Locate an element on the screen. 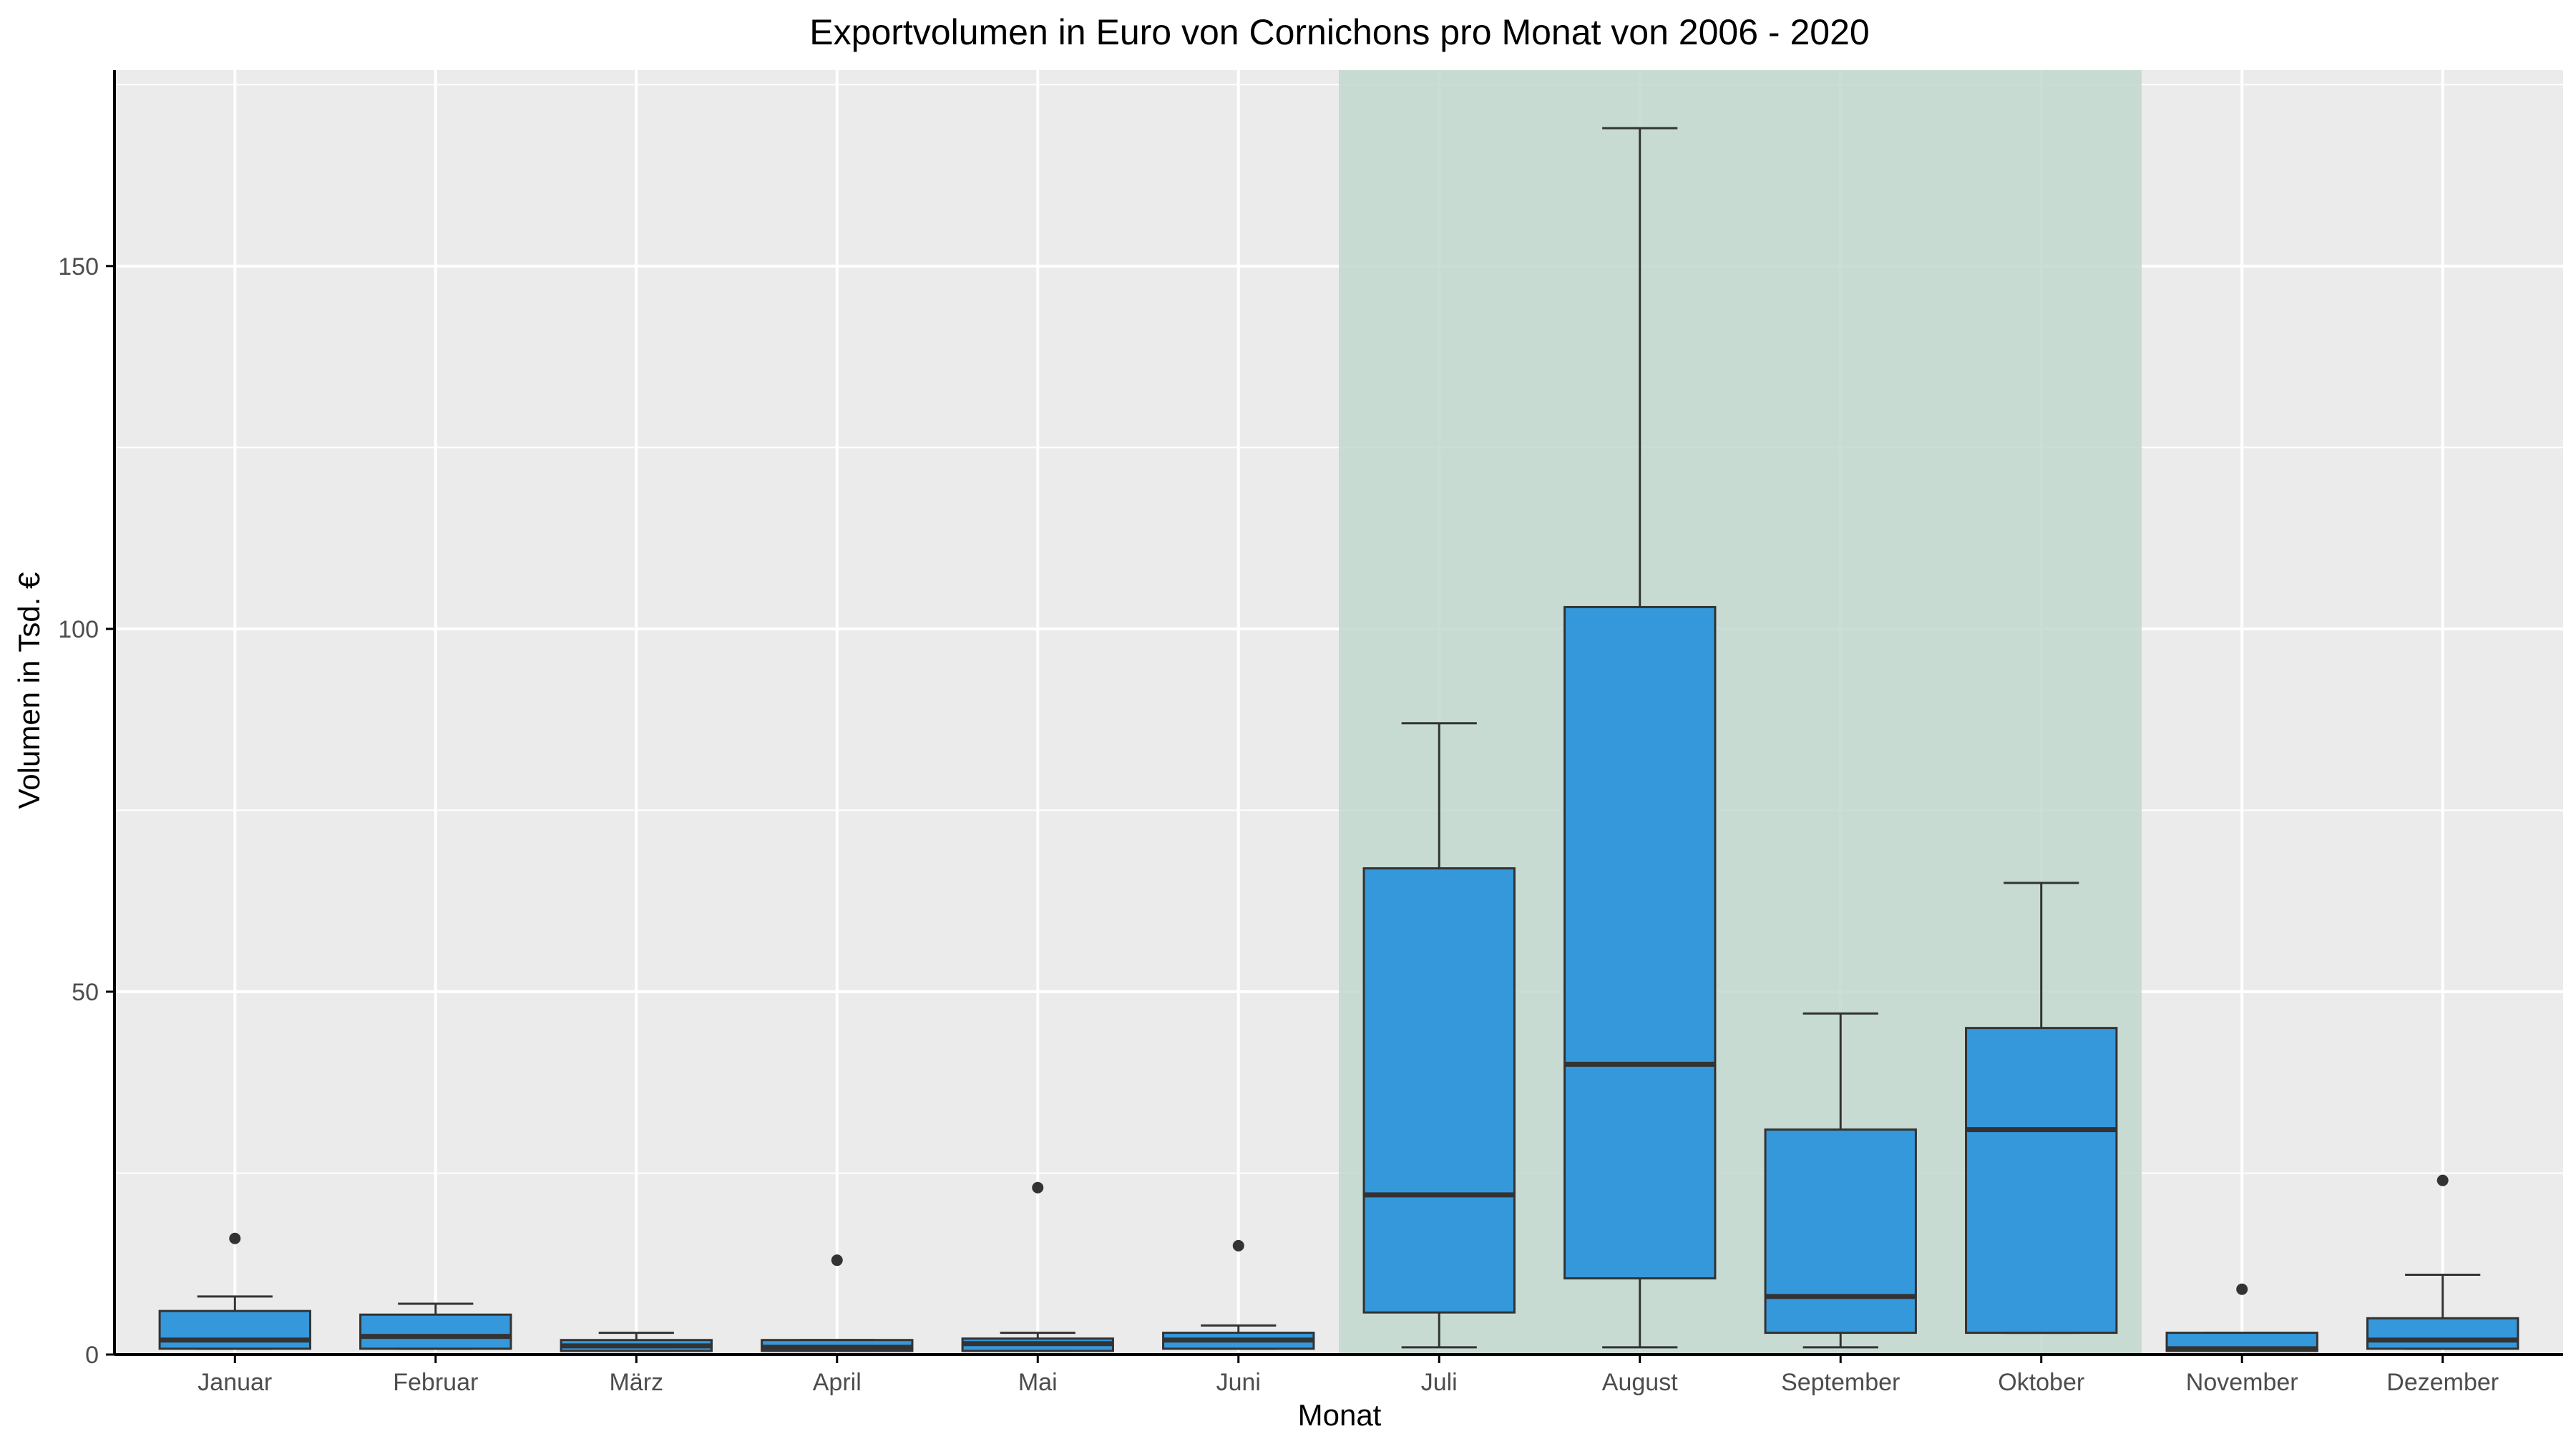 The image size is (2576, 1449). box-mai is located at coordinates (1037, 1266).